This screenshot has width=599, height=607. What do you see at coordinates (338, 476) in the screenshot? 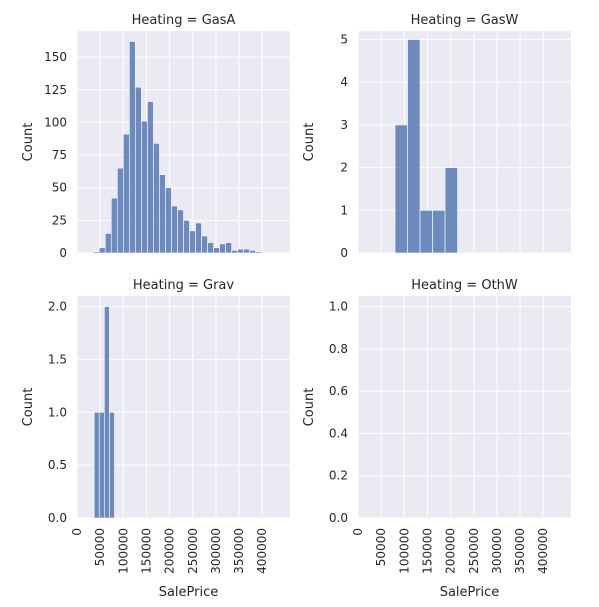
I see `y-tick-label: 0.2` at bounding box center [338, 476].